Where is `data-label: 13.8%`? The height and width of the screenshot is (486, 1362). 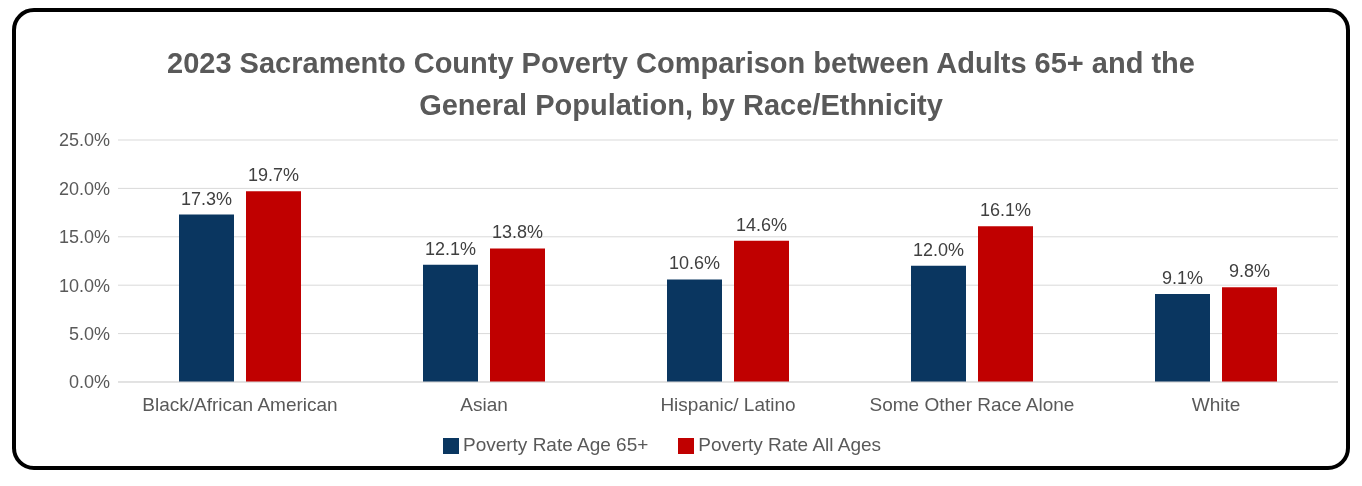 data-label: 13.8% is located at coordinates (517, 232).